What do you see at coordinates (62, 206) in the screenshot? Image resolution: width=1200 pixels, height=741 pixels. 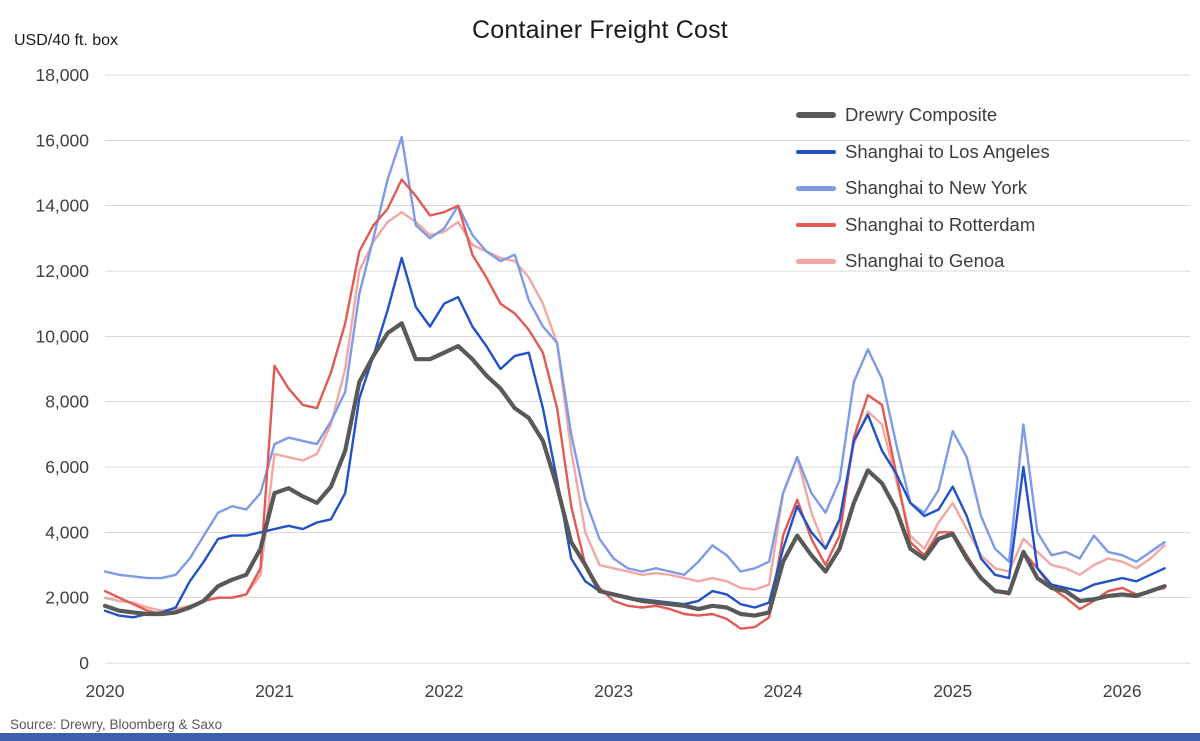 I see `y-tick-label: 14,000` at bounding box center [62, 206].